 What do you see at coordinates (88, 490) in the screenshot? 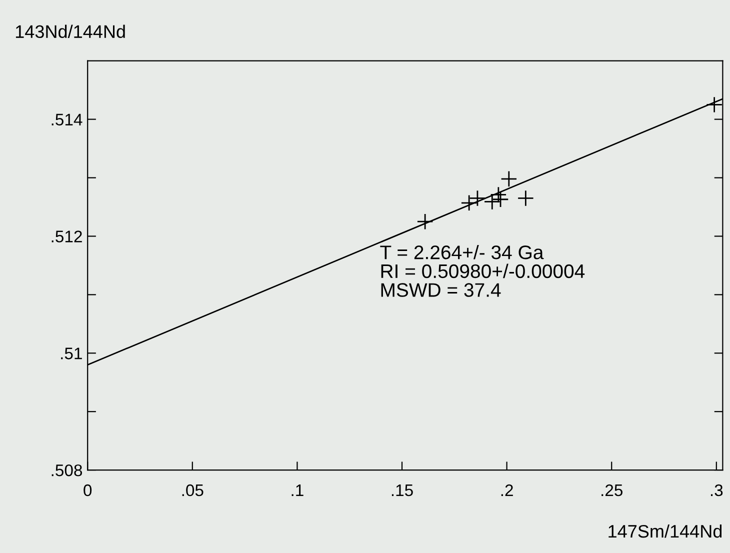
I see `x-tick-label: 0` at bounding box center [88, 490].